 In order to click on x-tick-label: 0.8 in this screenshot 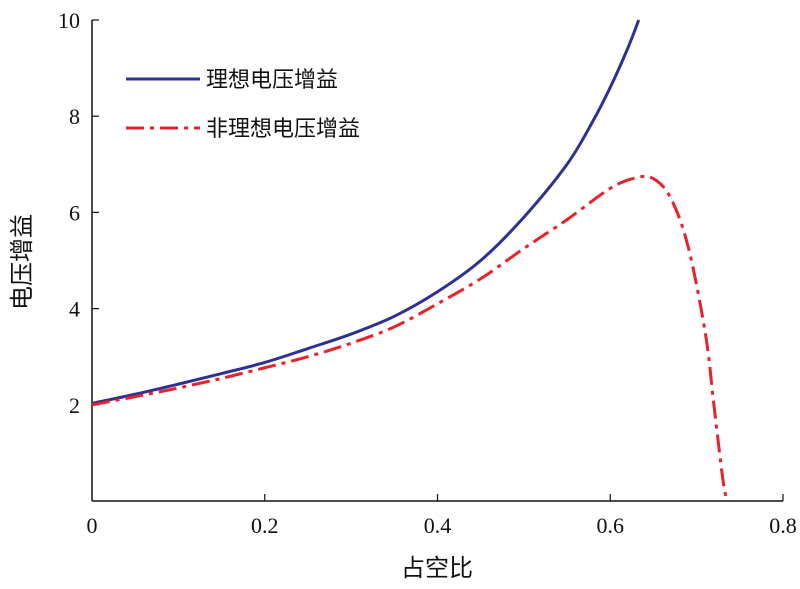, I will do `click(783, 525)`.